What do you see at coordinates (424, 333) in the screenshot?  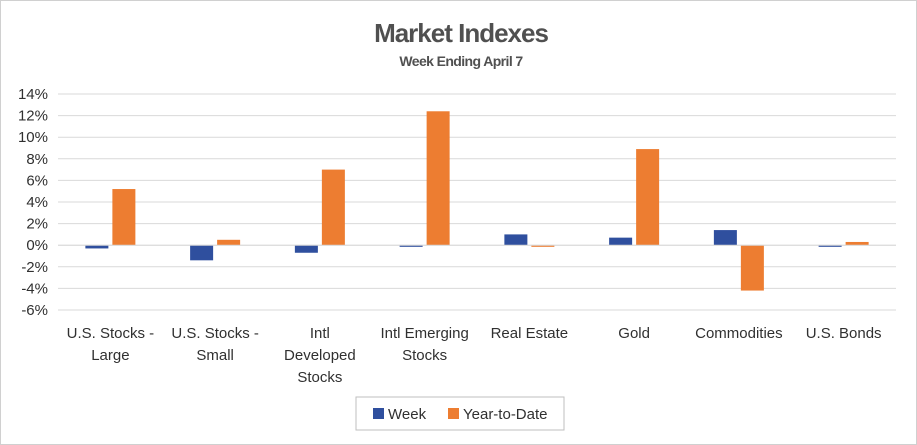 I see `x-category-label-line: Intl Emerging` at bounding box center [424, 333].